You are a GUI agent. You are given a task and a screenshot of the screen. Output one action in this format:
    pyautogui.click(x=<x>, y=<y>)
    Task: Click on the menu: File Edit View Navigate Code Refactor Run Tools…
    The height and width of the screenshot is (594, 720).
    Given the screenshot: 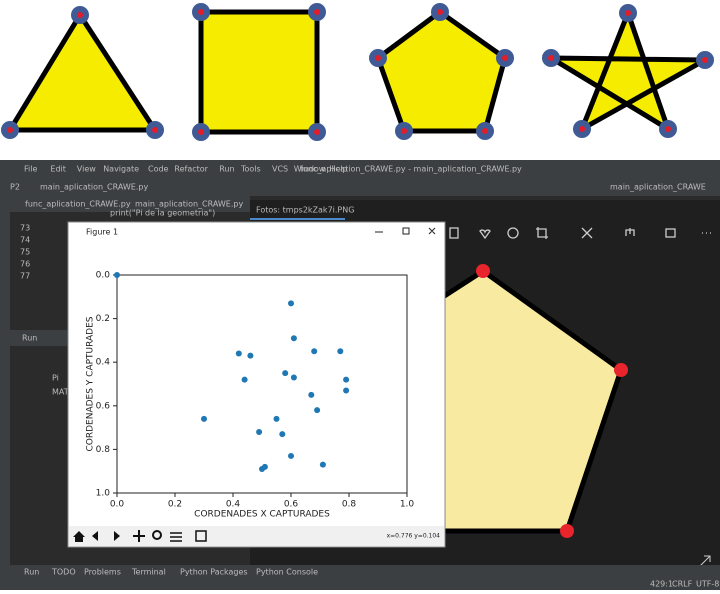 What is the action you would take?
    pyautogui.click(x=186, y=169)
    